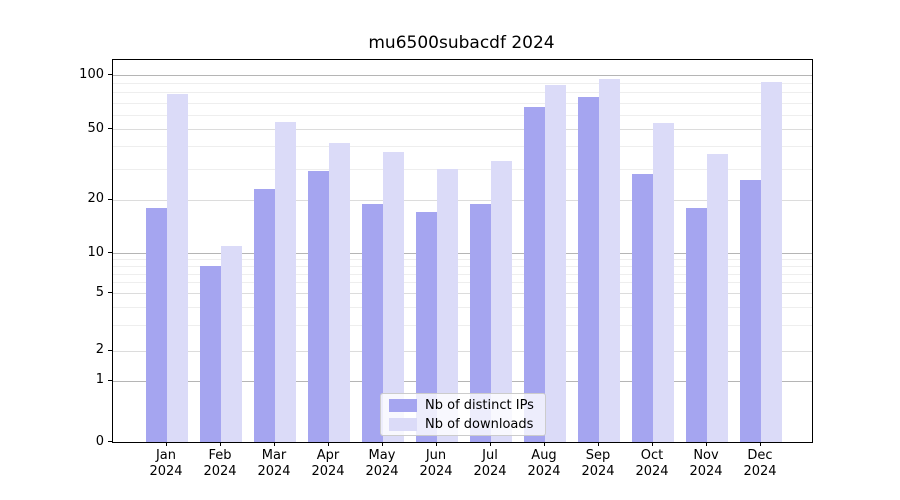 This screenshot has width=900, height=500. I want to click on x-tick-label: Mar 2024, so click(274, 464).